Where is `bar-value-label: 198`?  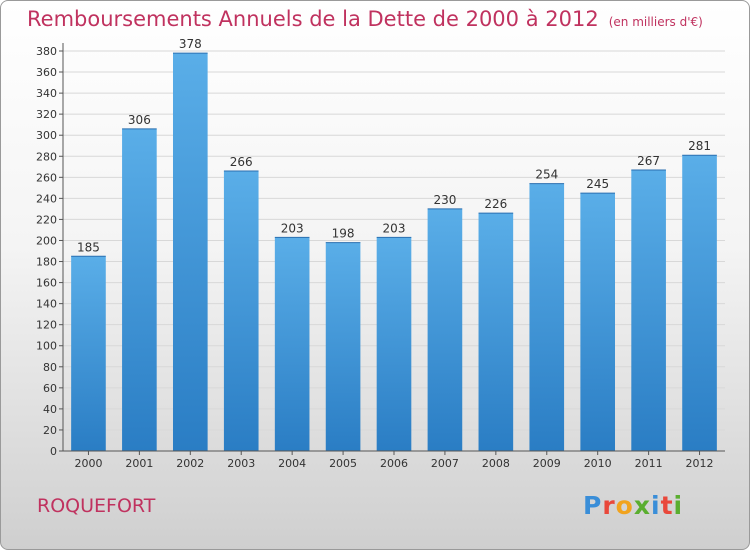
bar-value-label: 198 is located at coordinates (343, 234).